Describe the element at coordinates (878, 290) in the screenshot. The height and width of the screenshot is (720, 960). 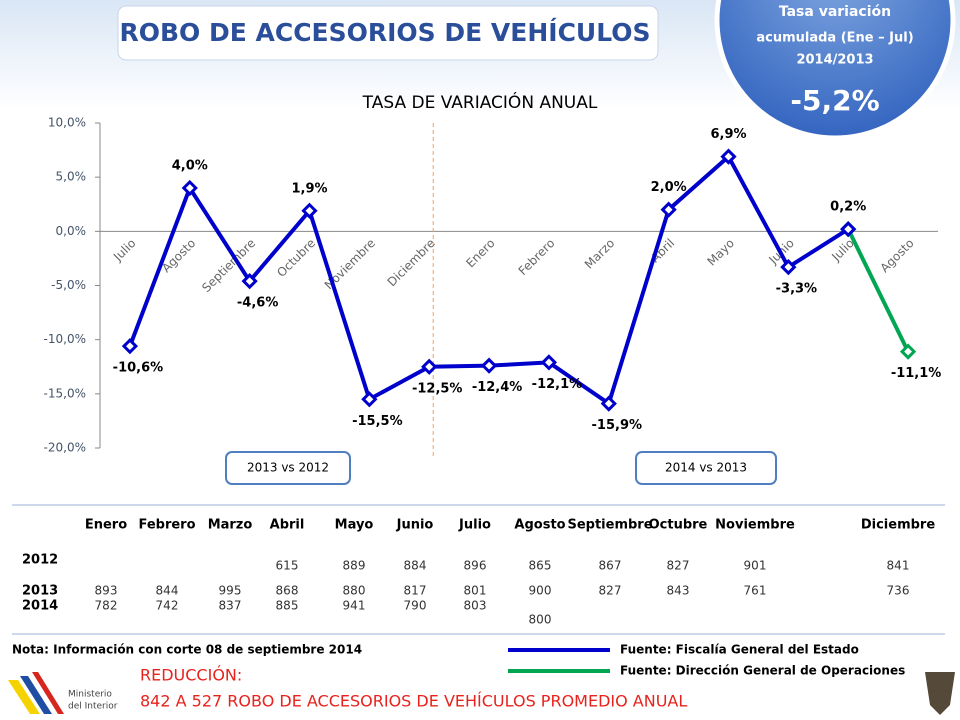
I see `series-line` at that location.